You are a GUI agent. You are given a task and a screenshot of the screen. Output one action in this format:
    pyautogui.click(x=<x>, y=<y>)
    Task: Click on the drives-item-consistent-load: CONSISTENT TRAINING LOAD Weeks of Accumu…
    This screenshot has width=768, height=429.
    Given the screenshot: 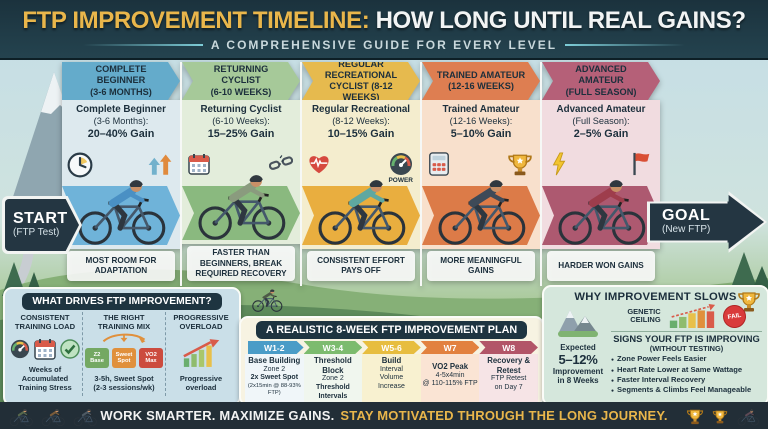 What is the action you would take?
    pyautogui.click(x=45, y=354)
    